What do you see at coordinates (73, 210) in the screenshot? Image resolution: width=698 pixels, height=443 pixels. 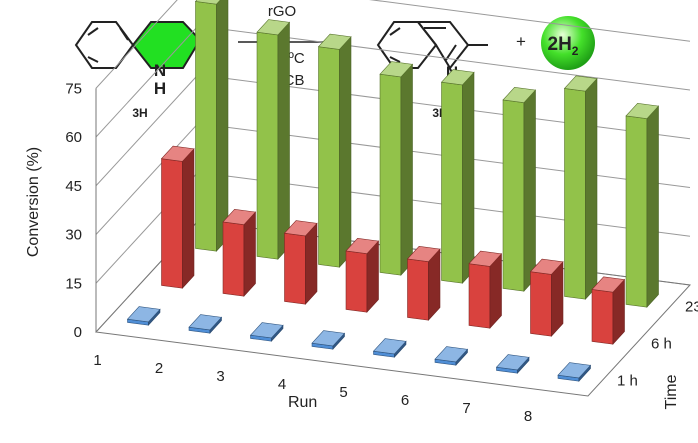 I see `y-axis-ticks: 0 15 30 45 60 75` at bounding box center [73, 210].